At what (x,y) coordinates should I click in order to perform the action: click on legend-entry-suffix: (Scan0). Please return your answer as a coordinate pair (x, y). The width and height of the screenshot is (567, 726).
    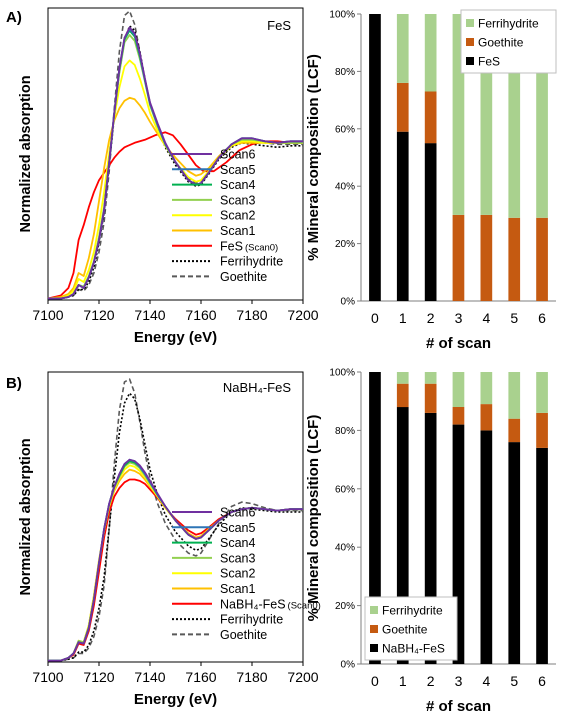
    Looking at the image, I should click on (304, 605).